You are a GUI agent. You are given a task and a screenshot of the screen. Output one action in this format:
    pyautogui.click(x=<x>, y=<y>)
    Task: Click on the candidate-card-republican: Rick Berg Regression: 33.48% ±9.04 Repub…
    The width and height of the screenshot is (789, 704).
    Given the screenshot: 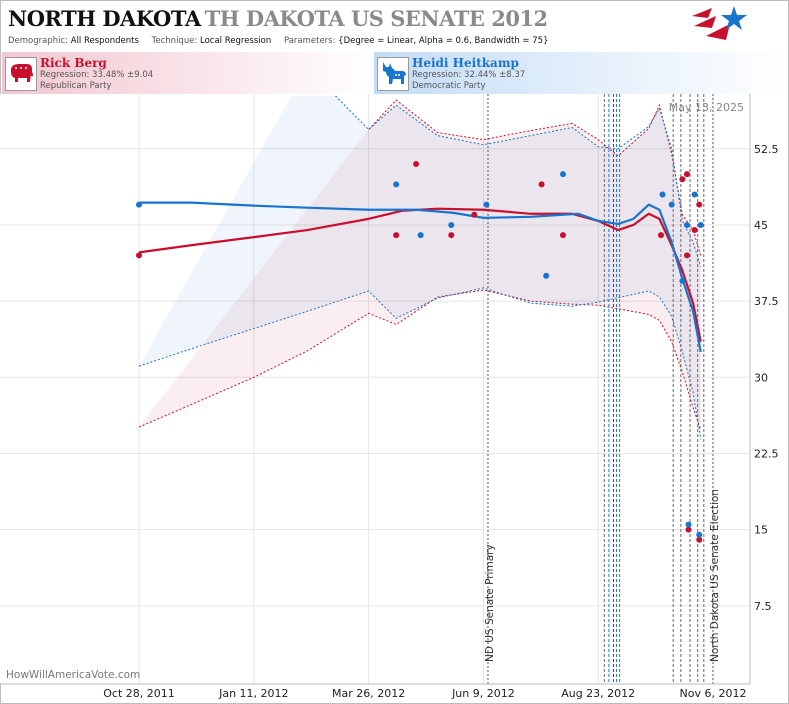 What is the action you would take?
    pyautogui.click(x=188, y=73)
    